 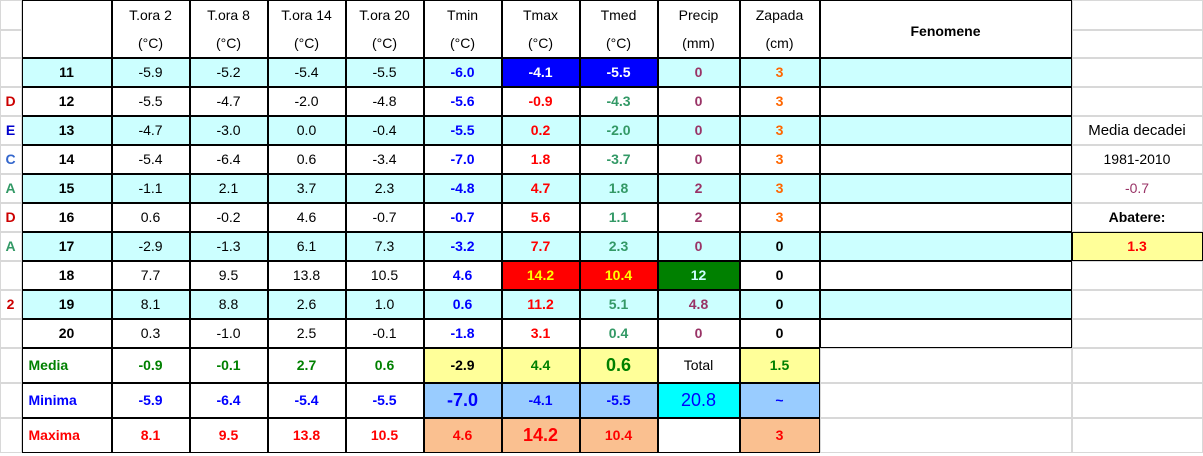 What do you see at coordinates (150, 365) in the screenshot?
I see `summary-cell: -0.9` at bounding box center [150, 365].